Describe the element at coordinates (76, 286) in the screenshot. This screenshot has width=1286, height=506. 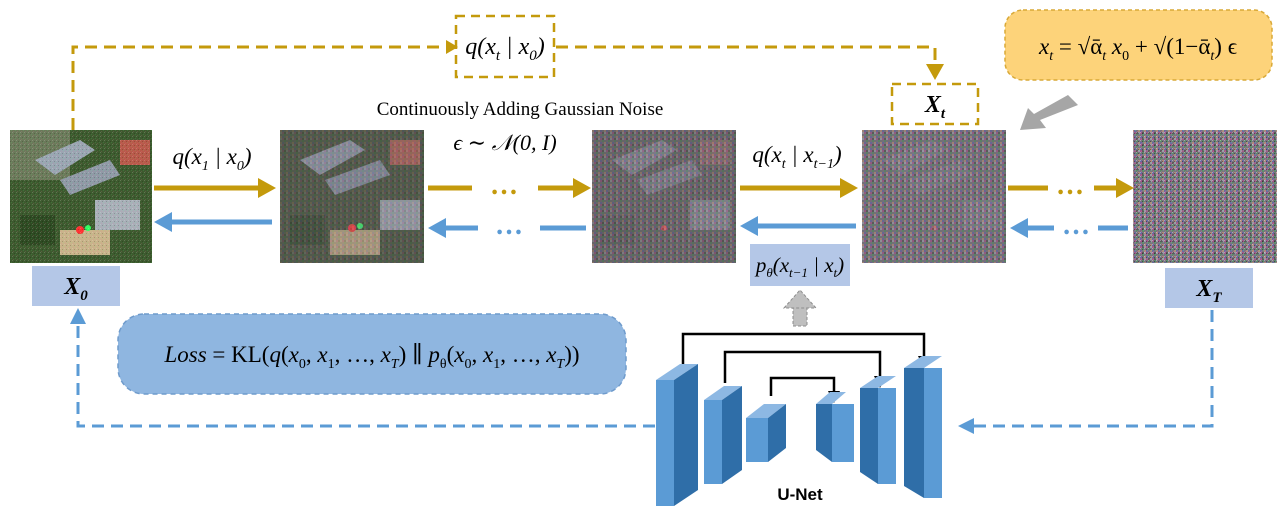
I see `x0-label-box` at that location.